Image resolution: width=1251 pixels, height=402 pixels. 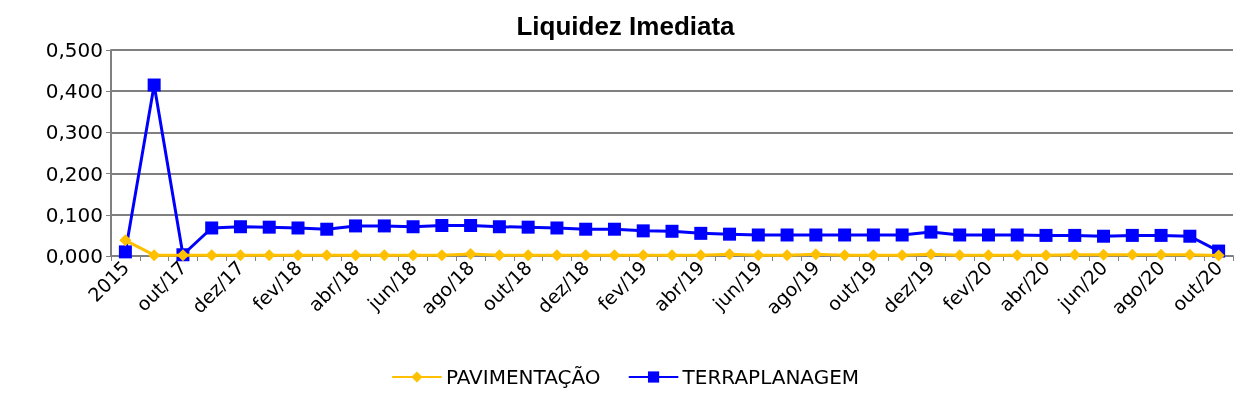 What do you see at coordinates (74, 214) in the screenshot?
I see `y-tick-label: 0,100` at bounding box center [74, 214].